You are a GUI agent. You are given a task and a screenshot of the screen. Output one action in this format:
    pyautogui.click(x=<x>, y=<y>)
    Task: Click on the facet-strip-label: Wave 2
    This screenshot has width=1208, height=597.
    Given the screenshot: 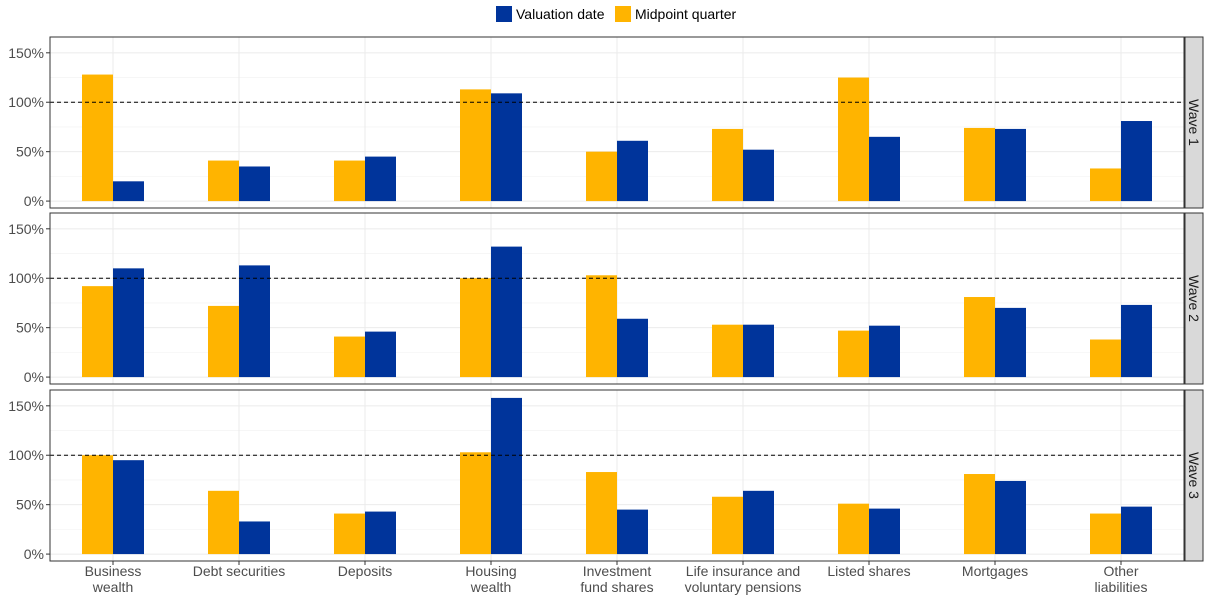 What is the action you would take?
    pyautogui.click(x=1194, y=298)
    